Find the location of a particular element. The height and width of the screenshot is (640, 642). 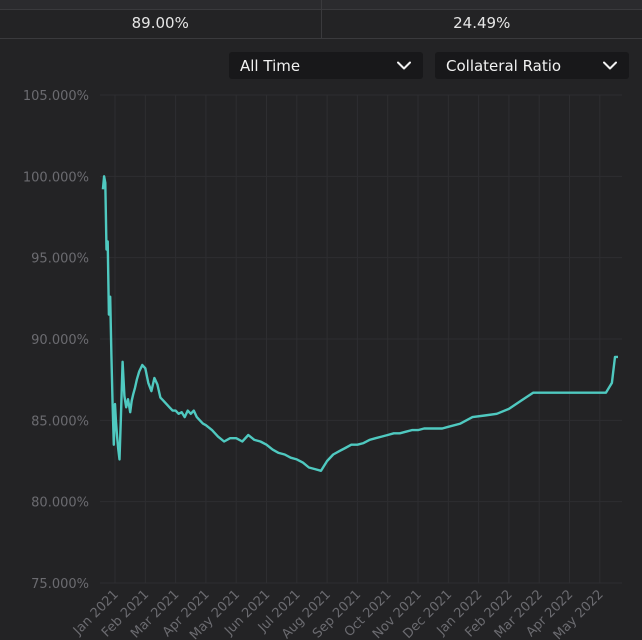

metric-dropdown: Collateral Ratio is located at coordinates (532, 65).